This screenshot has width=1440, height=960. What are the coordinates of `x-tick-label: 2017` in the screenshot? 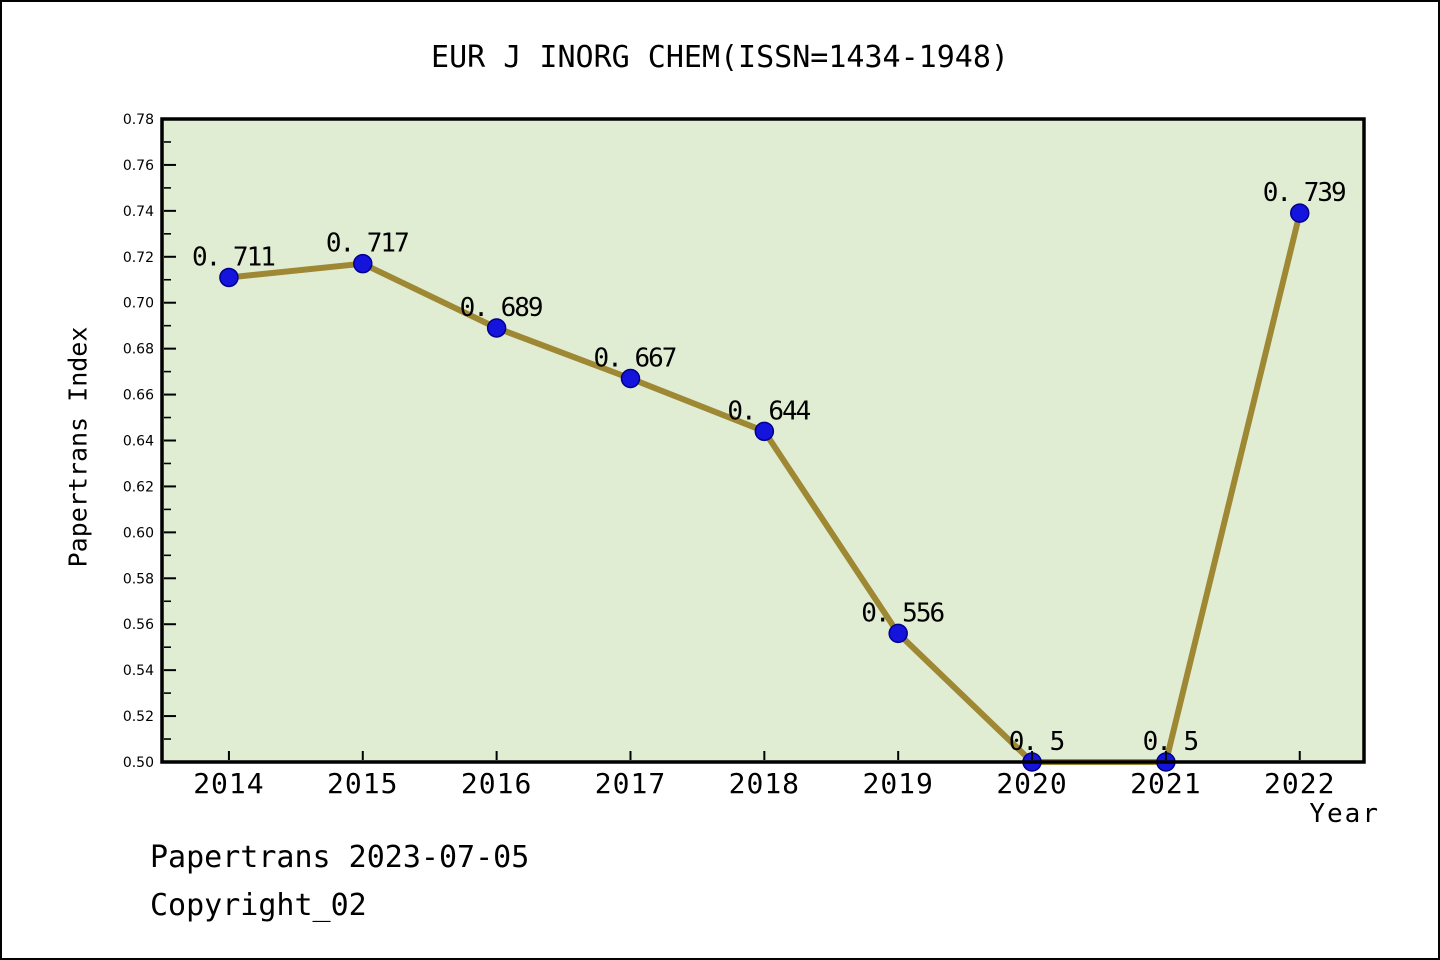 It's located at (630, 783).